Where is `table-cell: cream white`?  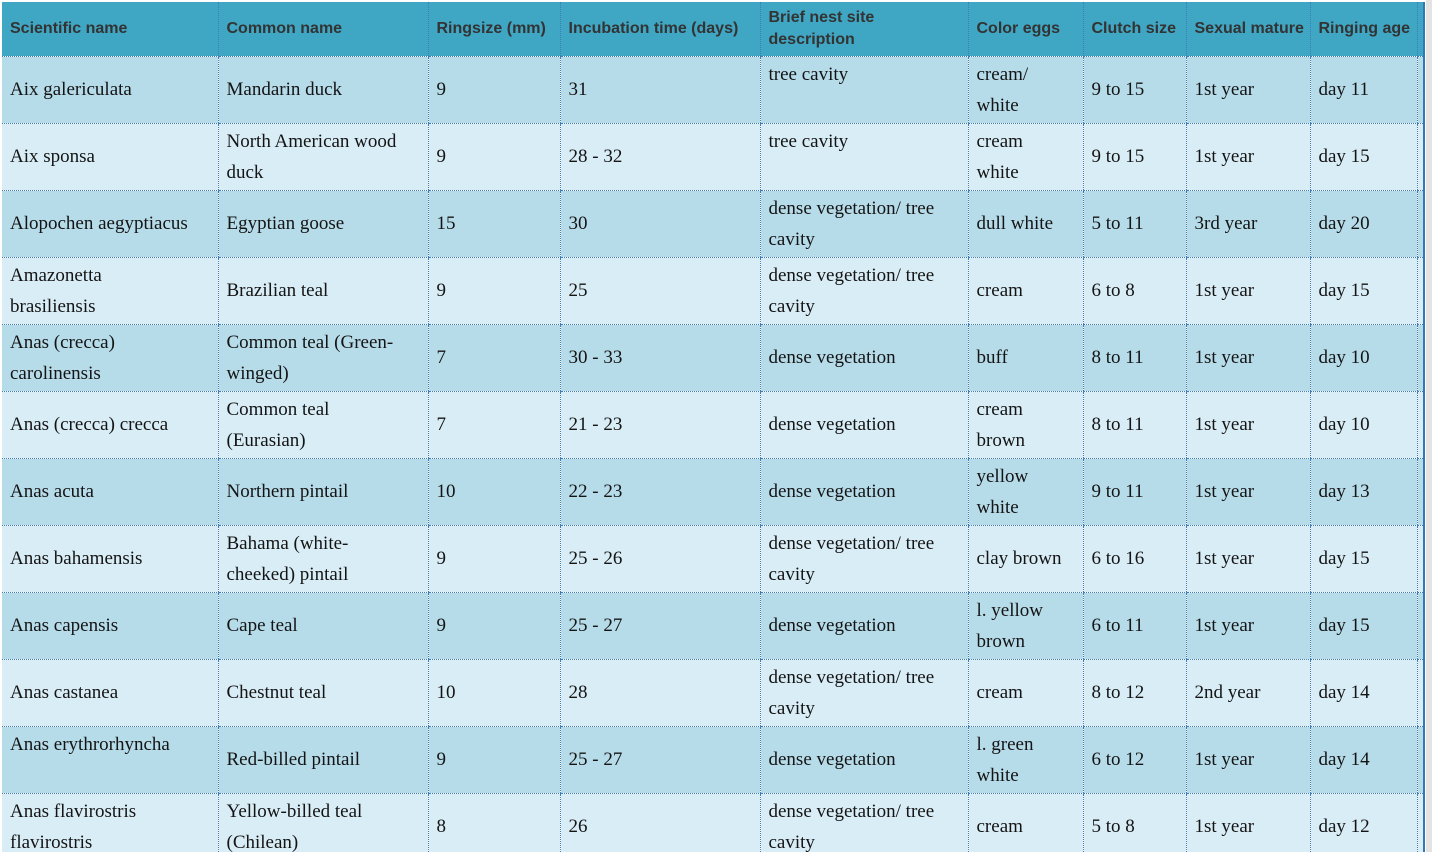
table-cell: cream white is located at coordinates (1025, 157).